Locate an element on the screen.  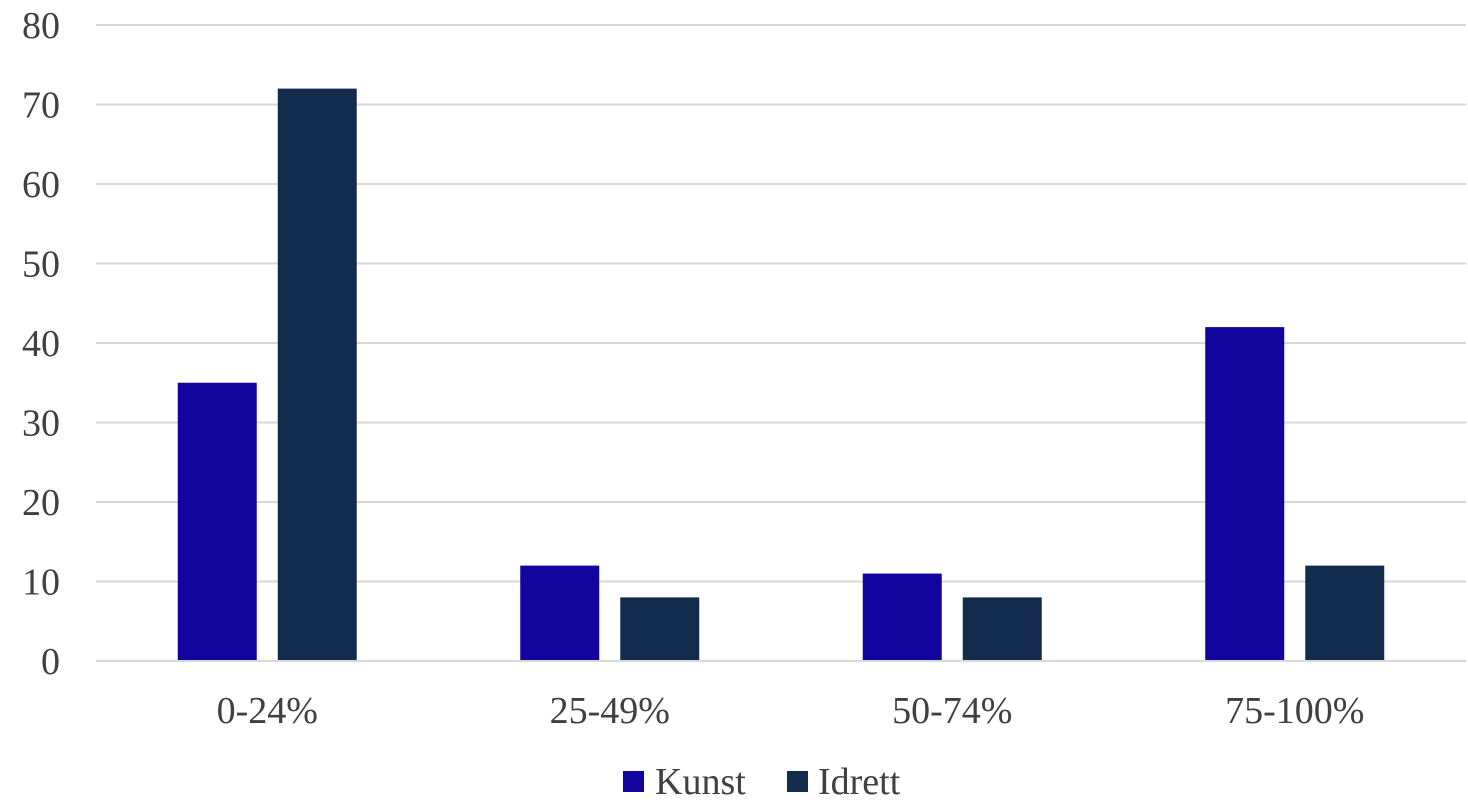
x-tick-label: 75-100% is located at coordinates (1294, 711).